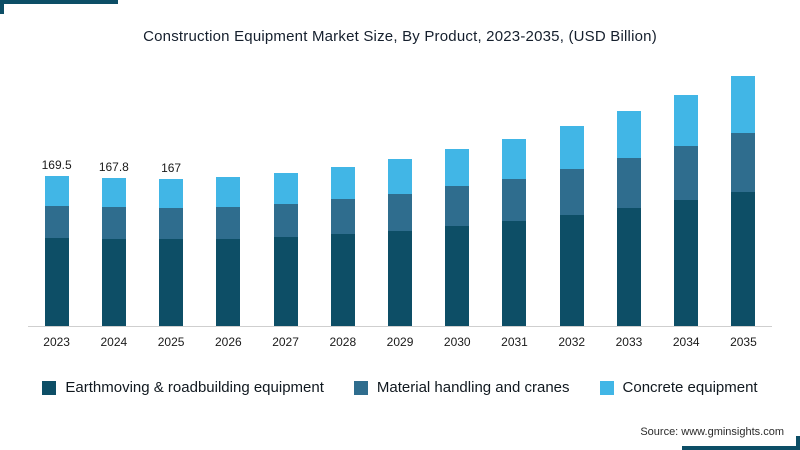  I want to click on bar-column-2028, so click(342, 237).